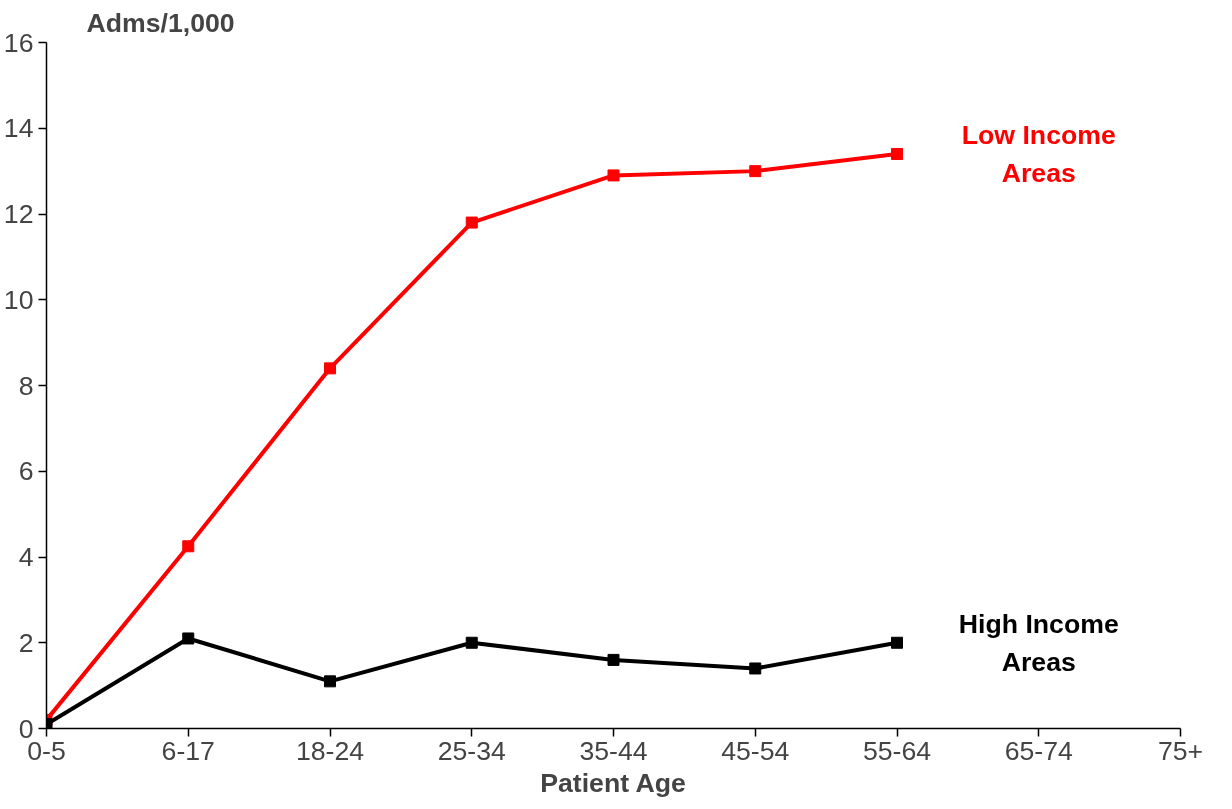  What do you see at coordinates (613, 750) in the screenshot?
I see `x-tick-label: 35-44` at bounding box center [613, 750].